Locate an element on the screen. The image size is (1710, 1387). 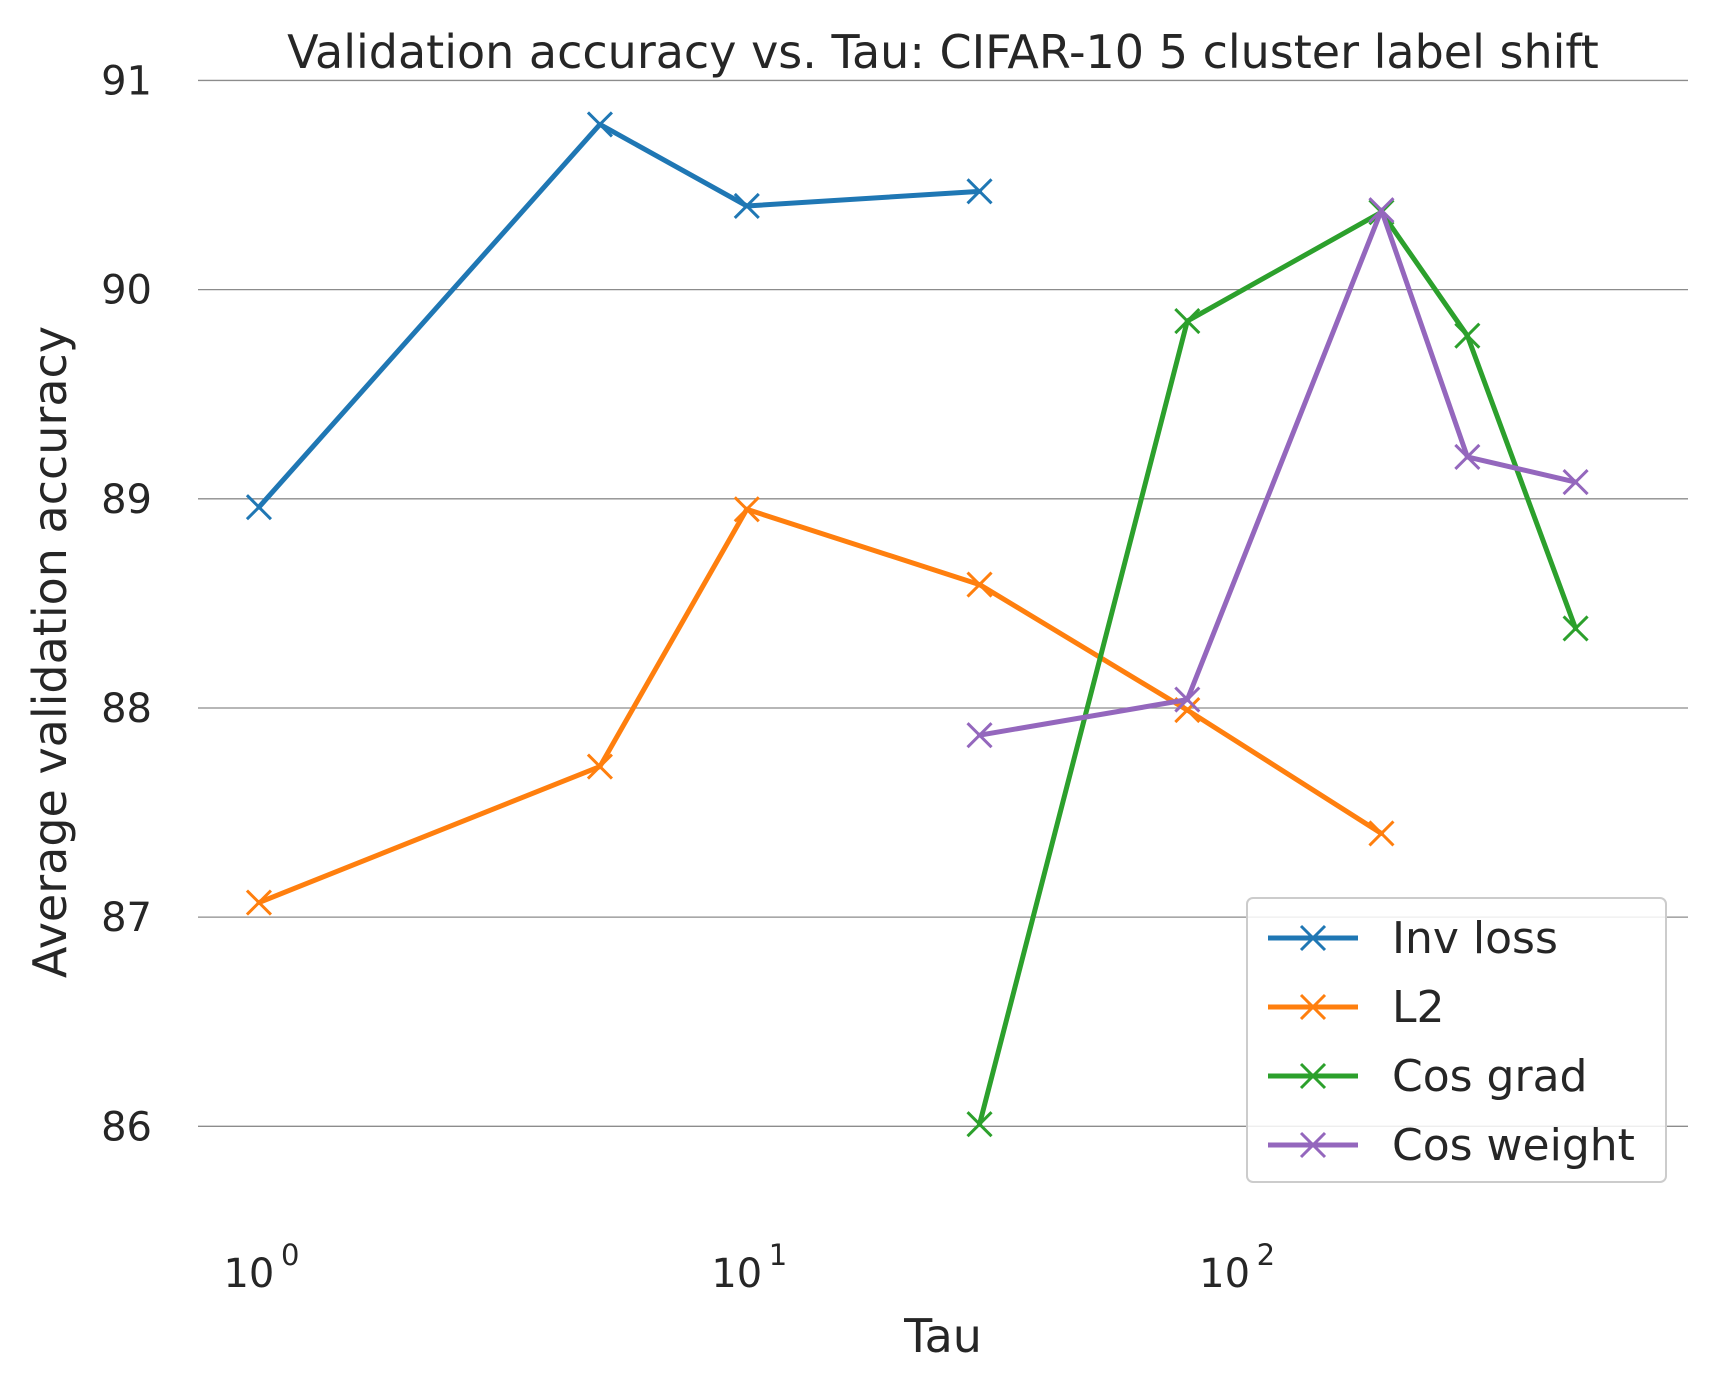
y-tick-labels: 86 87 88 89 90 91 is located at coordinates (126, 604).